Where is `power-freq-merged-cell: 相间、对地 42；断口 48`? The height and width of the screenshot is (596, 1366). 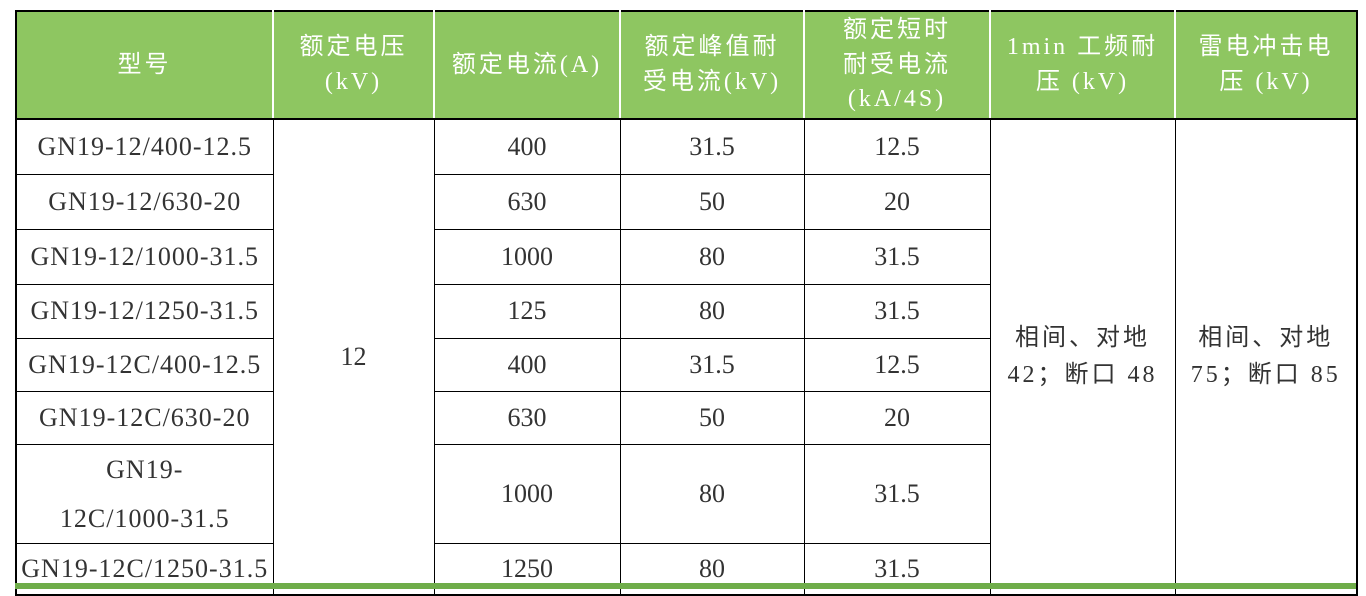
power-freq-merged-cell: 相间、对地 42；断口 48 is located at coordinates (1082, 357).